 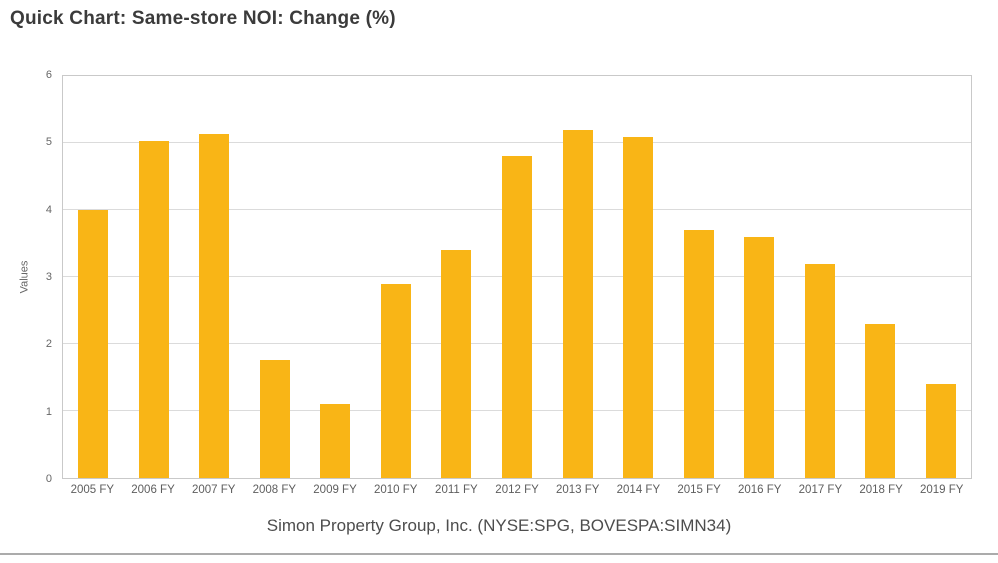 I want to click on x-tick-label-2014-fy: 2014 FY, so click(x=638, y=490).